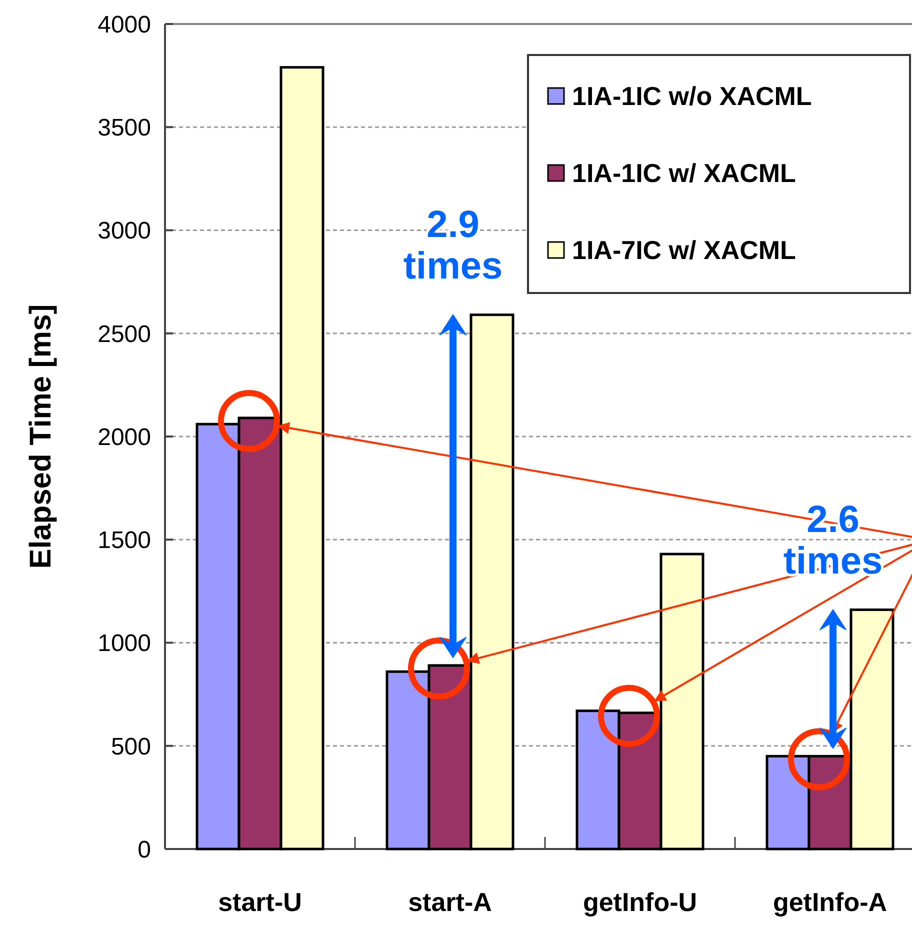 Image resolution: width=912 pixels, height=927 pixels. Describe the element at coordinates (124, 128) in the screenshot. I see `y-tick-label: 3500` at that location.